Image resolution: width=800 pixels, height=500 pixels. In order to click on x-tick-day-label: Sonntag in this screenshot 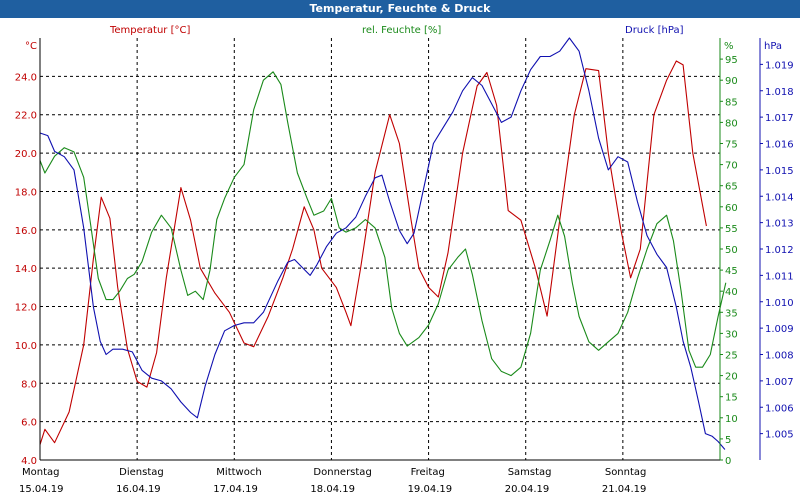, I will do `click(626, 472)`.